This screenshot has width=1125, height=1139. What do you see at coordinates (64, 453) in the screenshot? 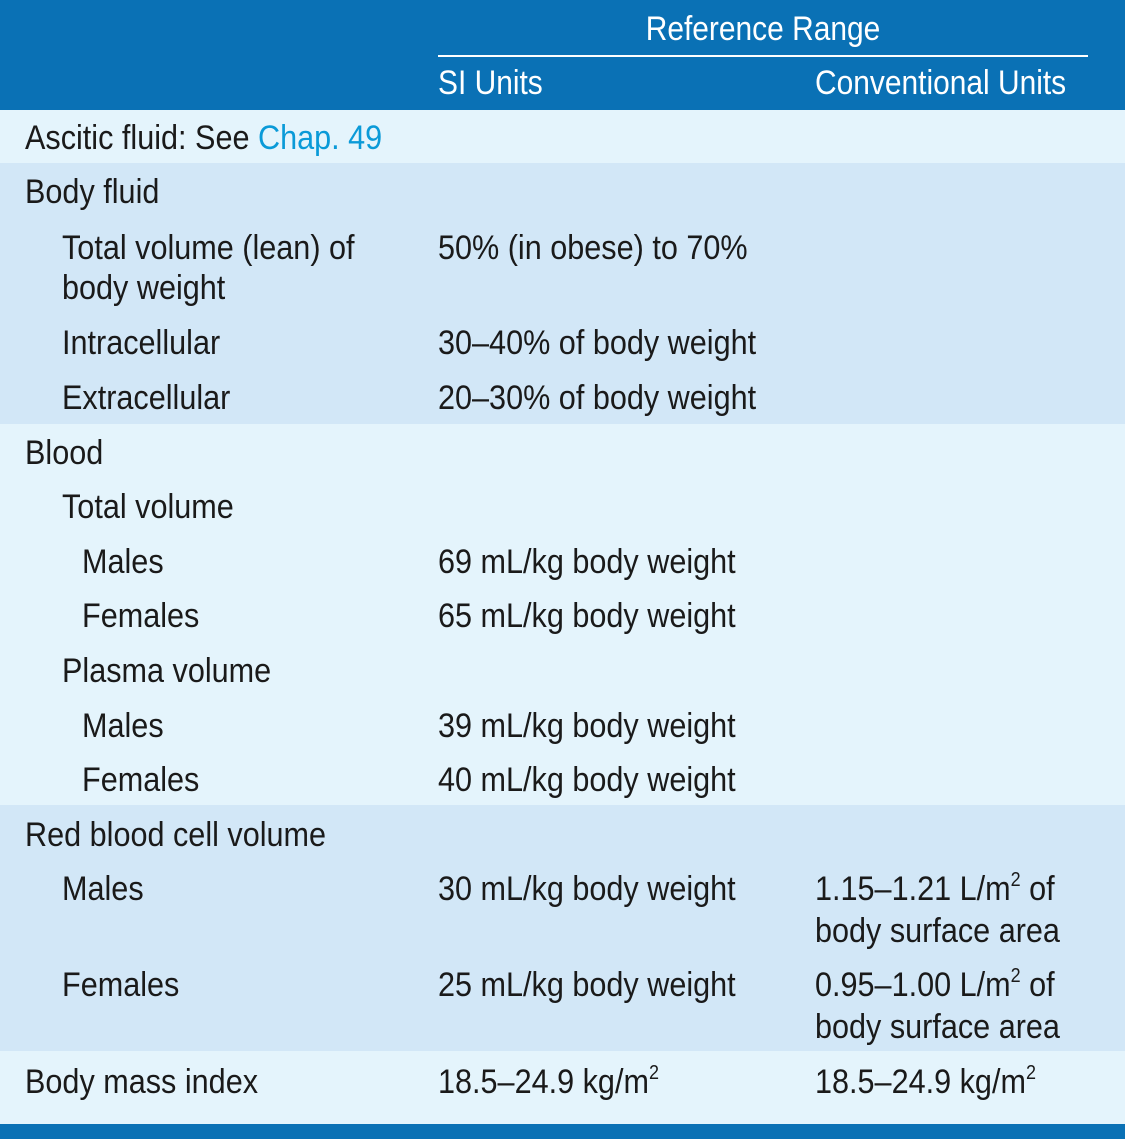
I see `row-label: Blood` at bounding box center [64, 453].